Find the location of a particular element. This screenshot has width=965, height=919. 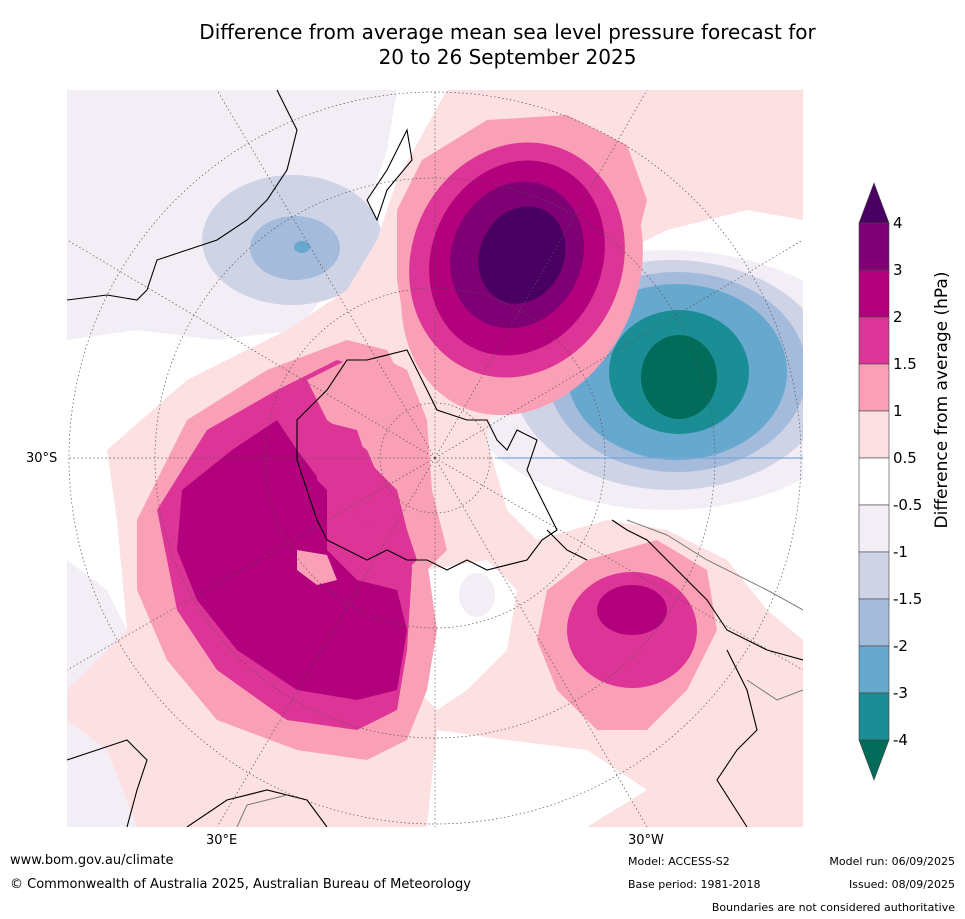

high-anomaly-2-southeast is located at coordinates (632, 610).